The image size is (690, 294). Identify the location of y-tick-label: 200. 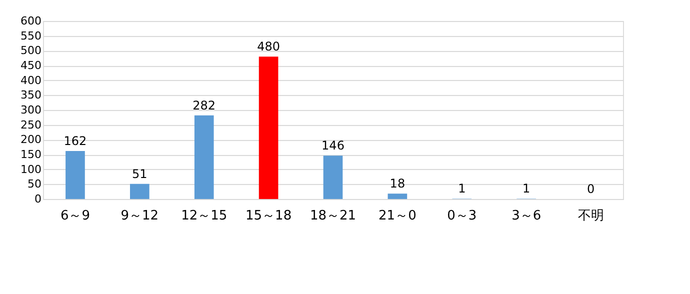
(31, 139).